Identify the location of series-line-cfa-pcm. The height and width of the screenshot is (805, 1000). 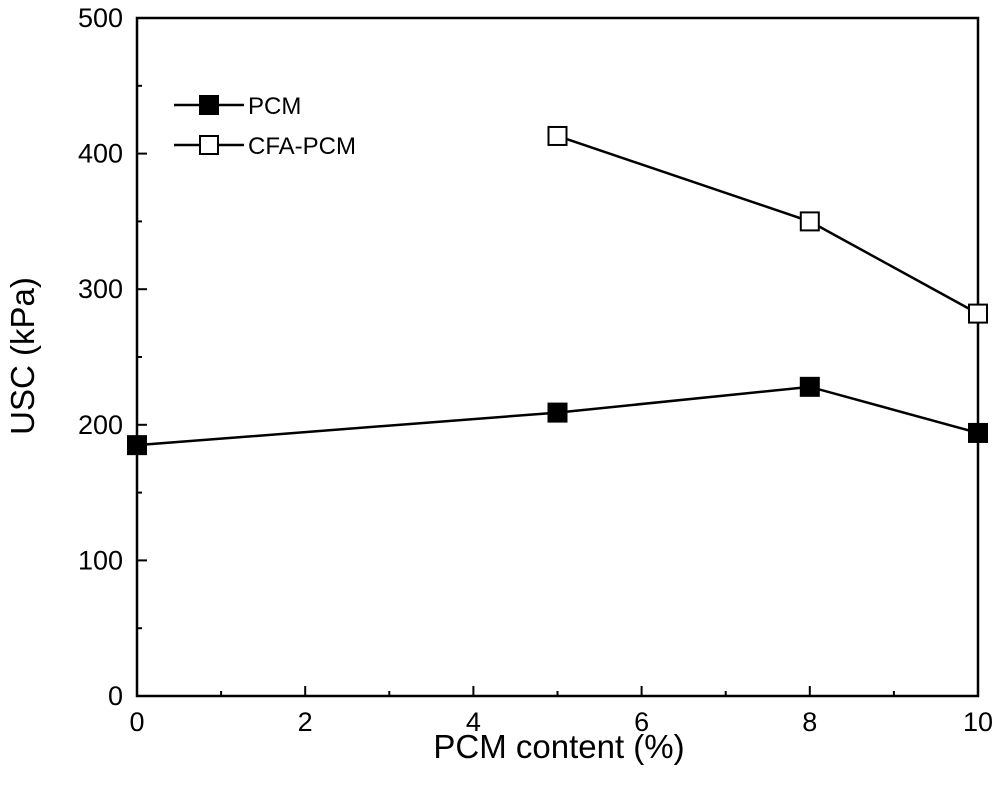
(768, 224).